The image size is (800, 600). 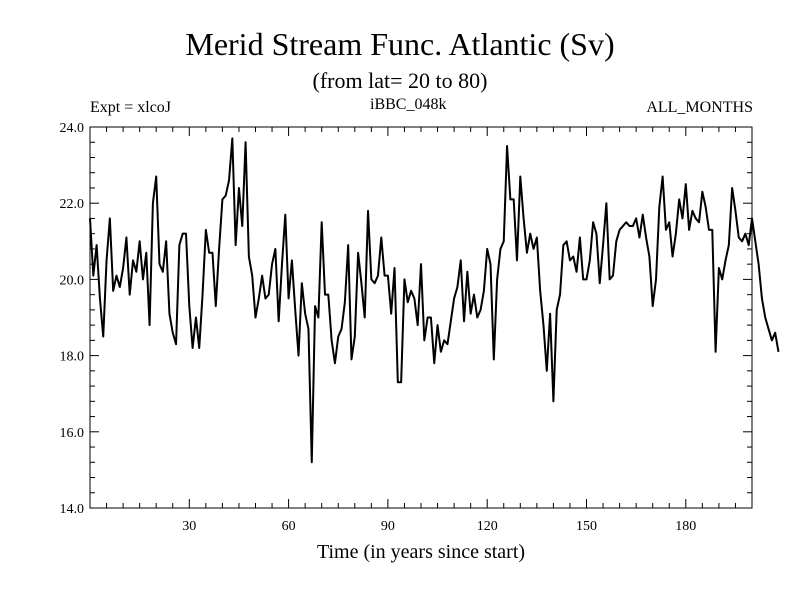 What do you see at coordinates (72, 357) in the screenshot?
I see `y-tick-label: 18.0` at bounding box center [72, 357].